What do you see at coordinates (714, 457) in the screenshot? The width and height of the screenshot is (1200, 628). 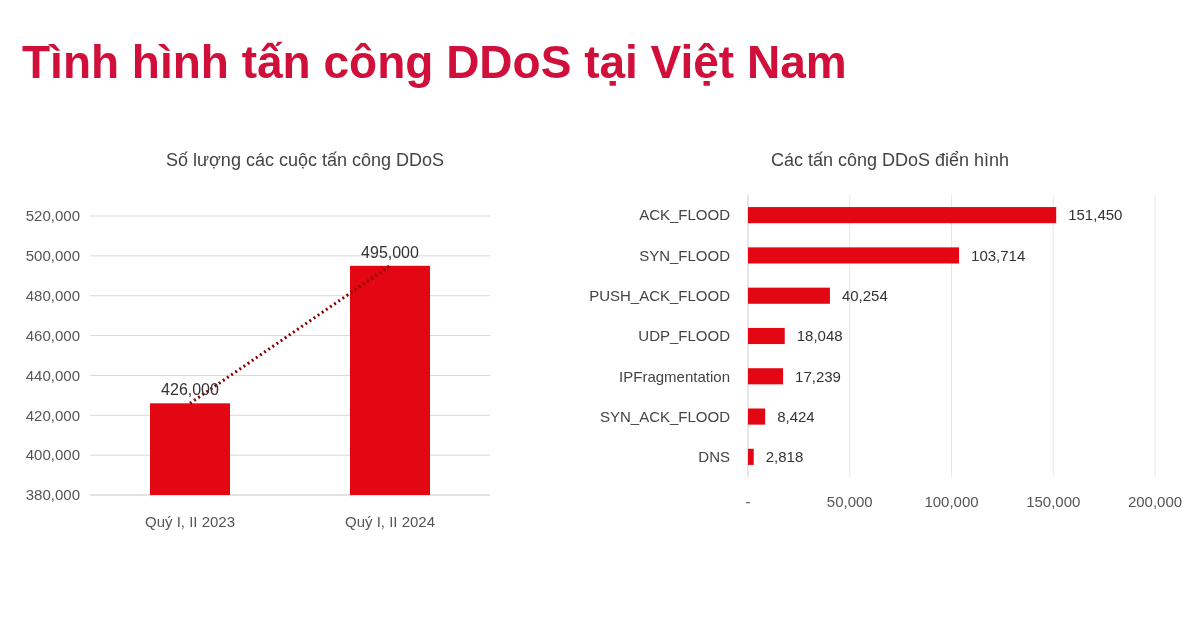 I see `y-tick-label: DNS` at bounding box center [714, 457].